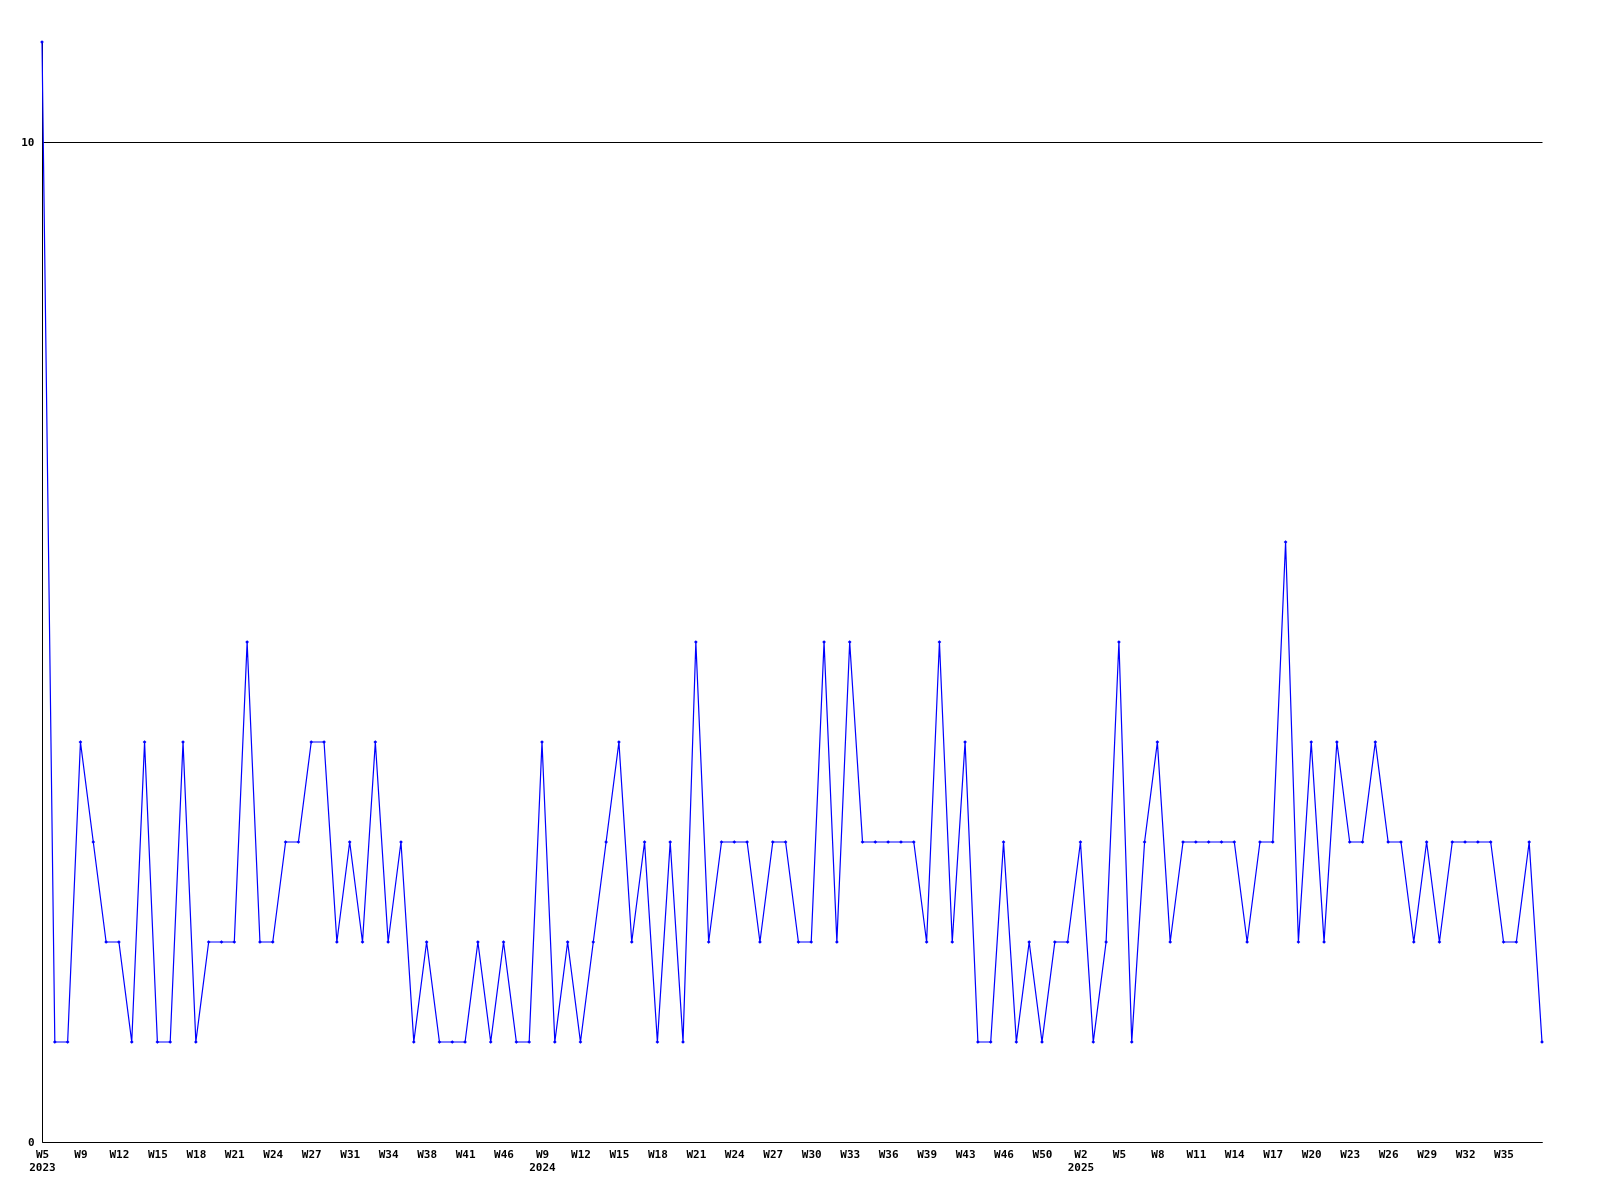 This screenshot has width=1600, height=1200. I want to click on x-tick-label: W43, so click(965, 1154).